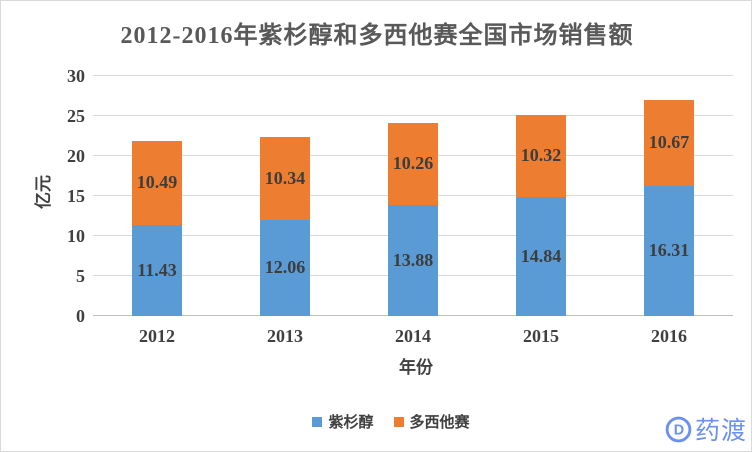  I want to click on x-tick-label: 2013, so click(285, 336).